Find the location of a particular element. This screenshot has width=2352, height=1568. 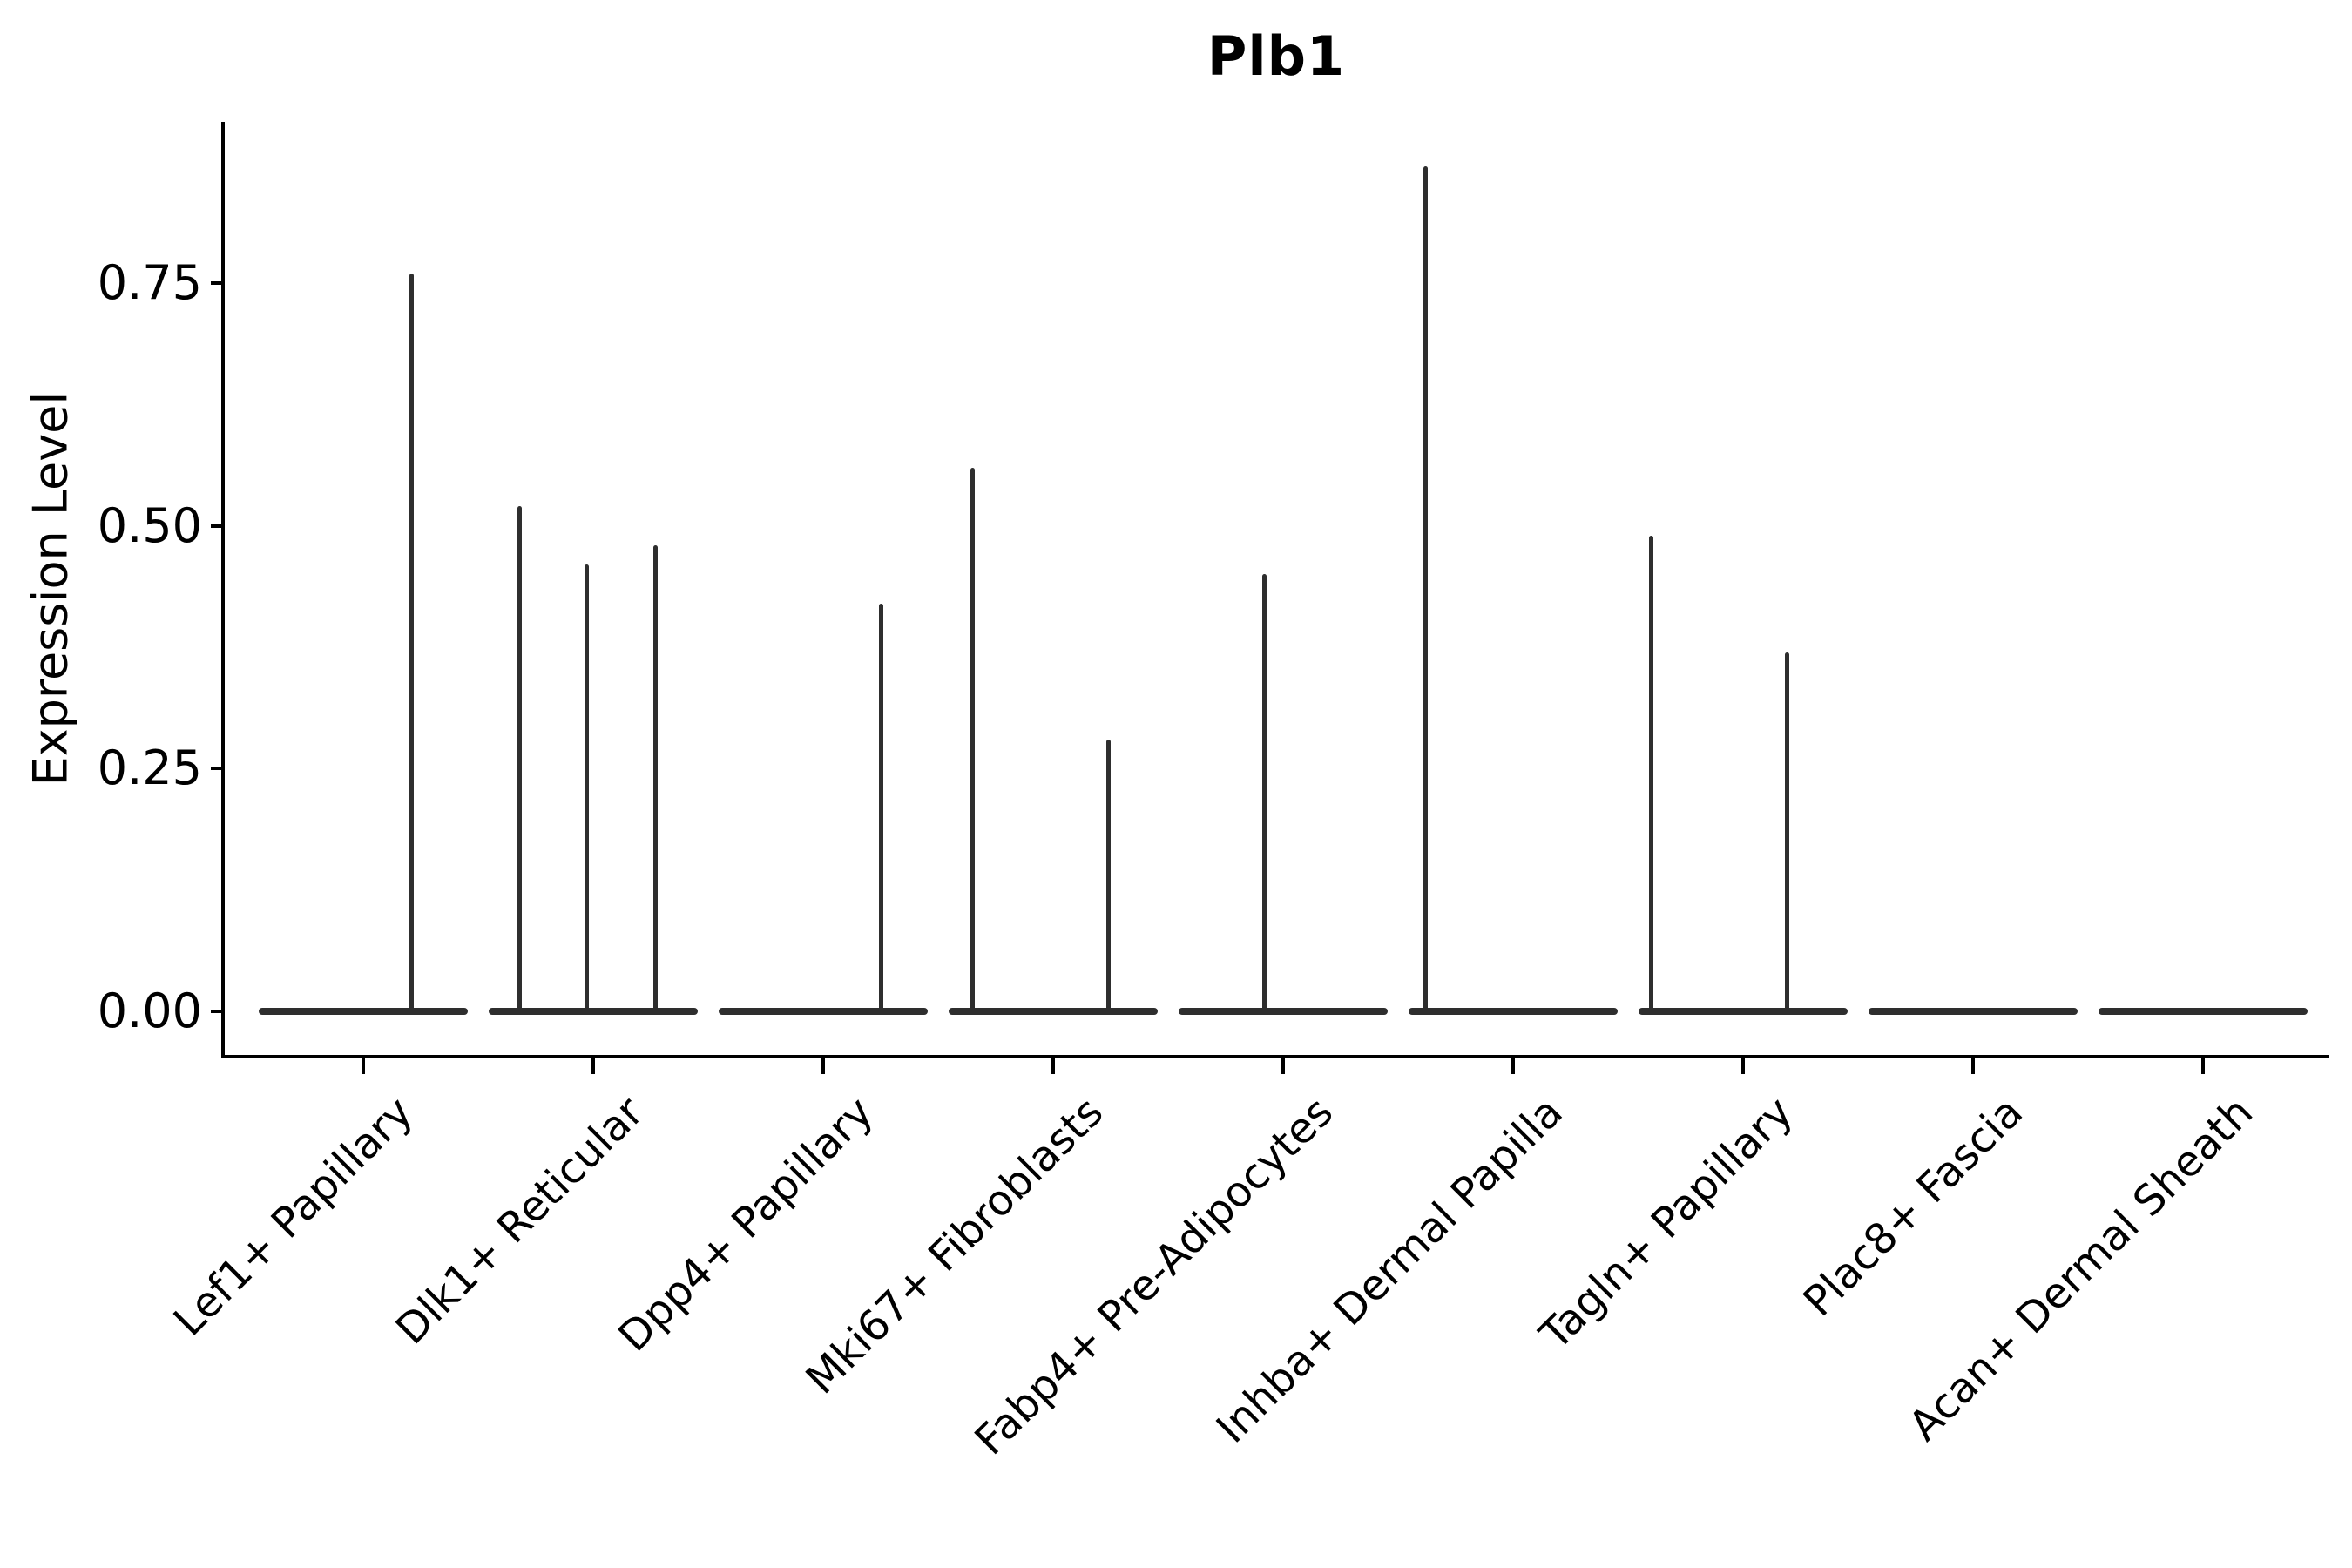

y-tick-label: 0.00 is located at coordinates (150, 1011).